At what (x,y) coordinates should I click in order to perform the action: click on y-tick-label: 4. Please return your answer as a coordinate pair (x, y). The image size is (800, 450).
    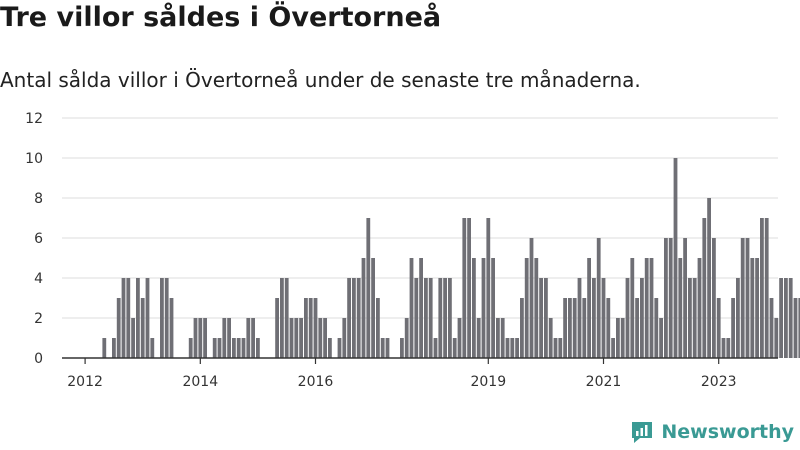
    Looking at the image, I should click on (38, 279).